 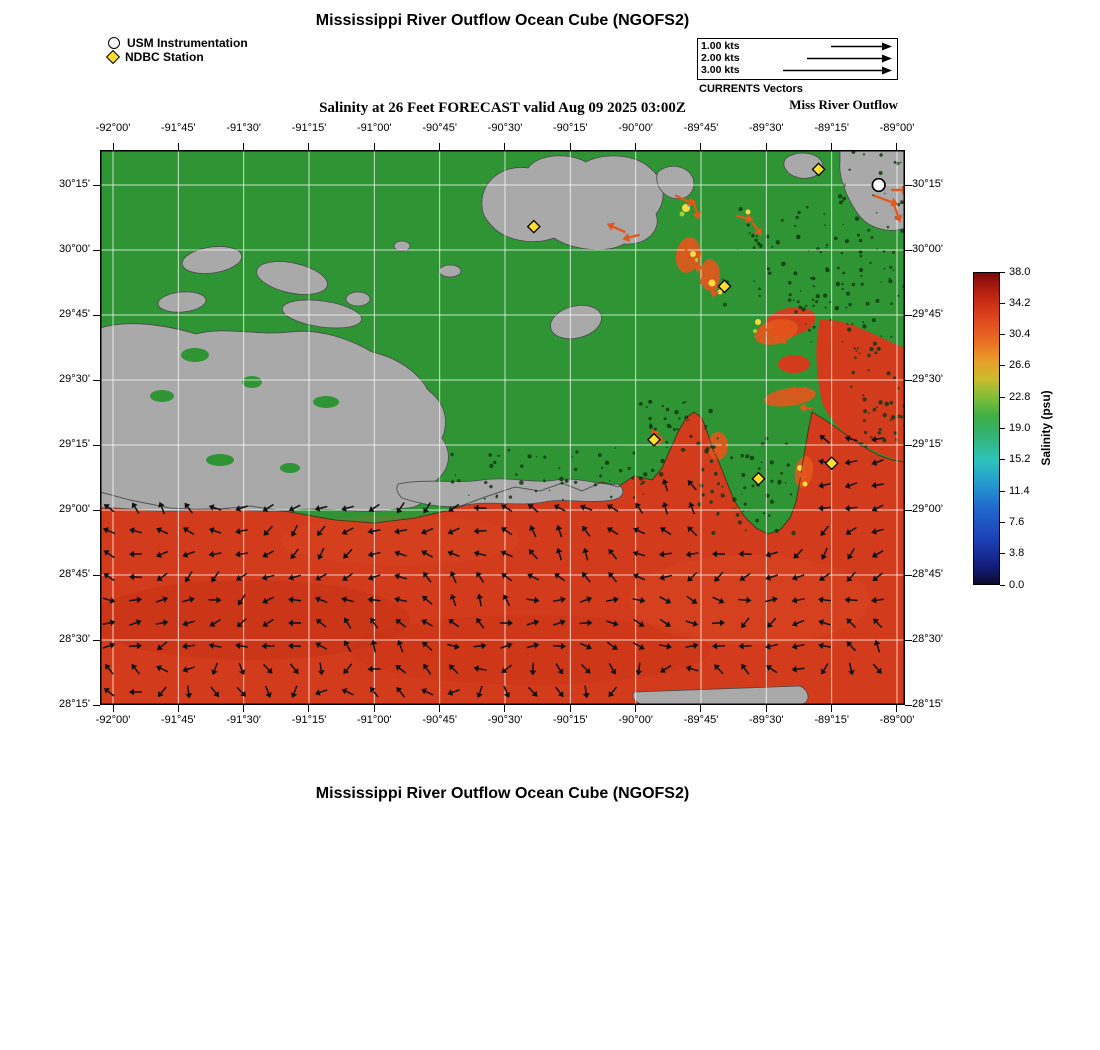 What do you see at coordinates (74, 574) in the screenshot?
I see `lat-tick-label-left: 28°45'` at bounding box center [74, 574].